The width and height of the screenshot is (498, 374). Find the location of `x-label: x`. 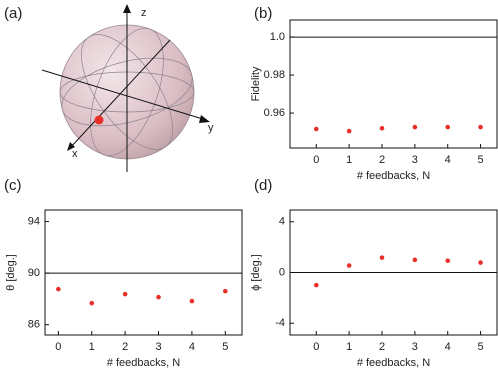

x-label: x is located at coordinates (75, 154).